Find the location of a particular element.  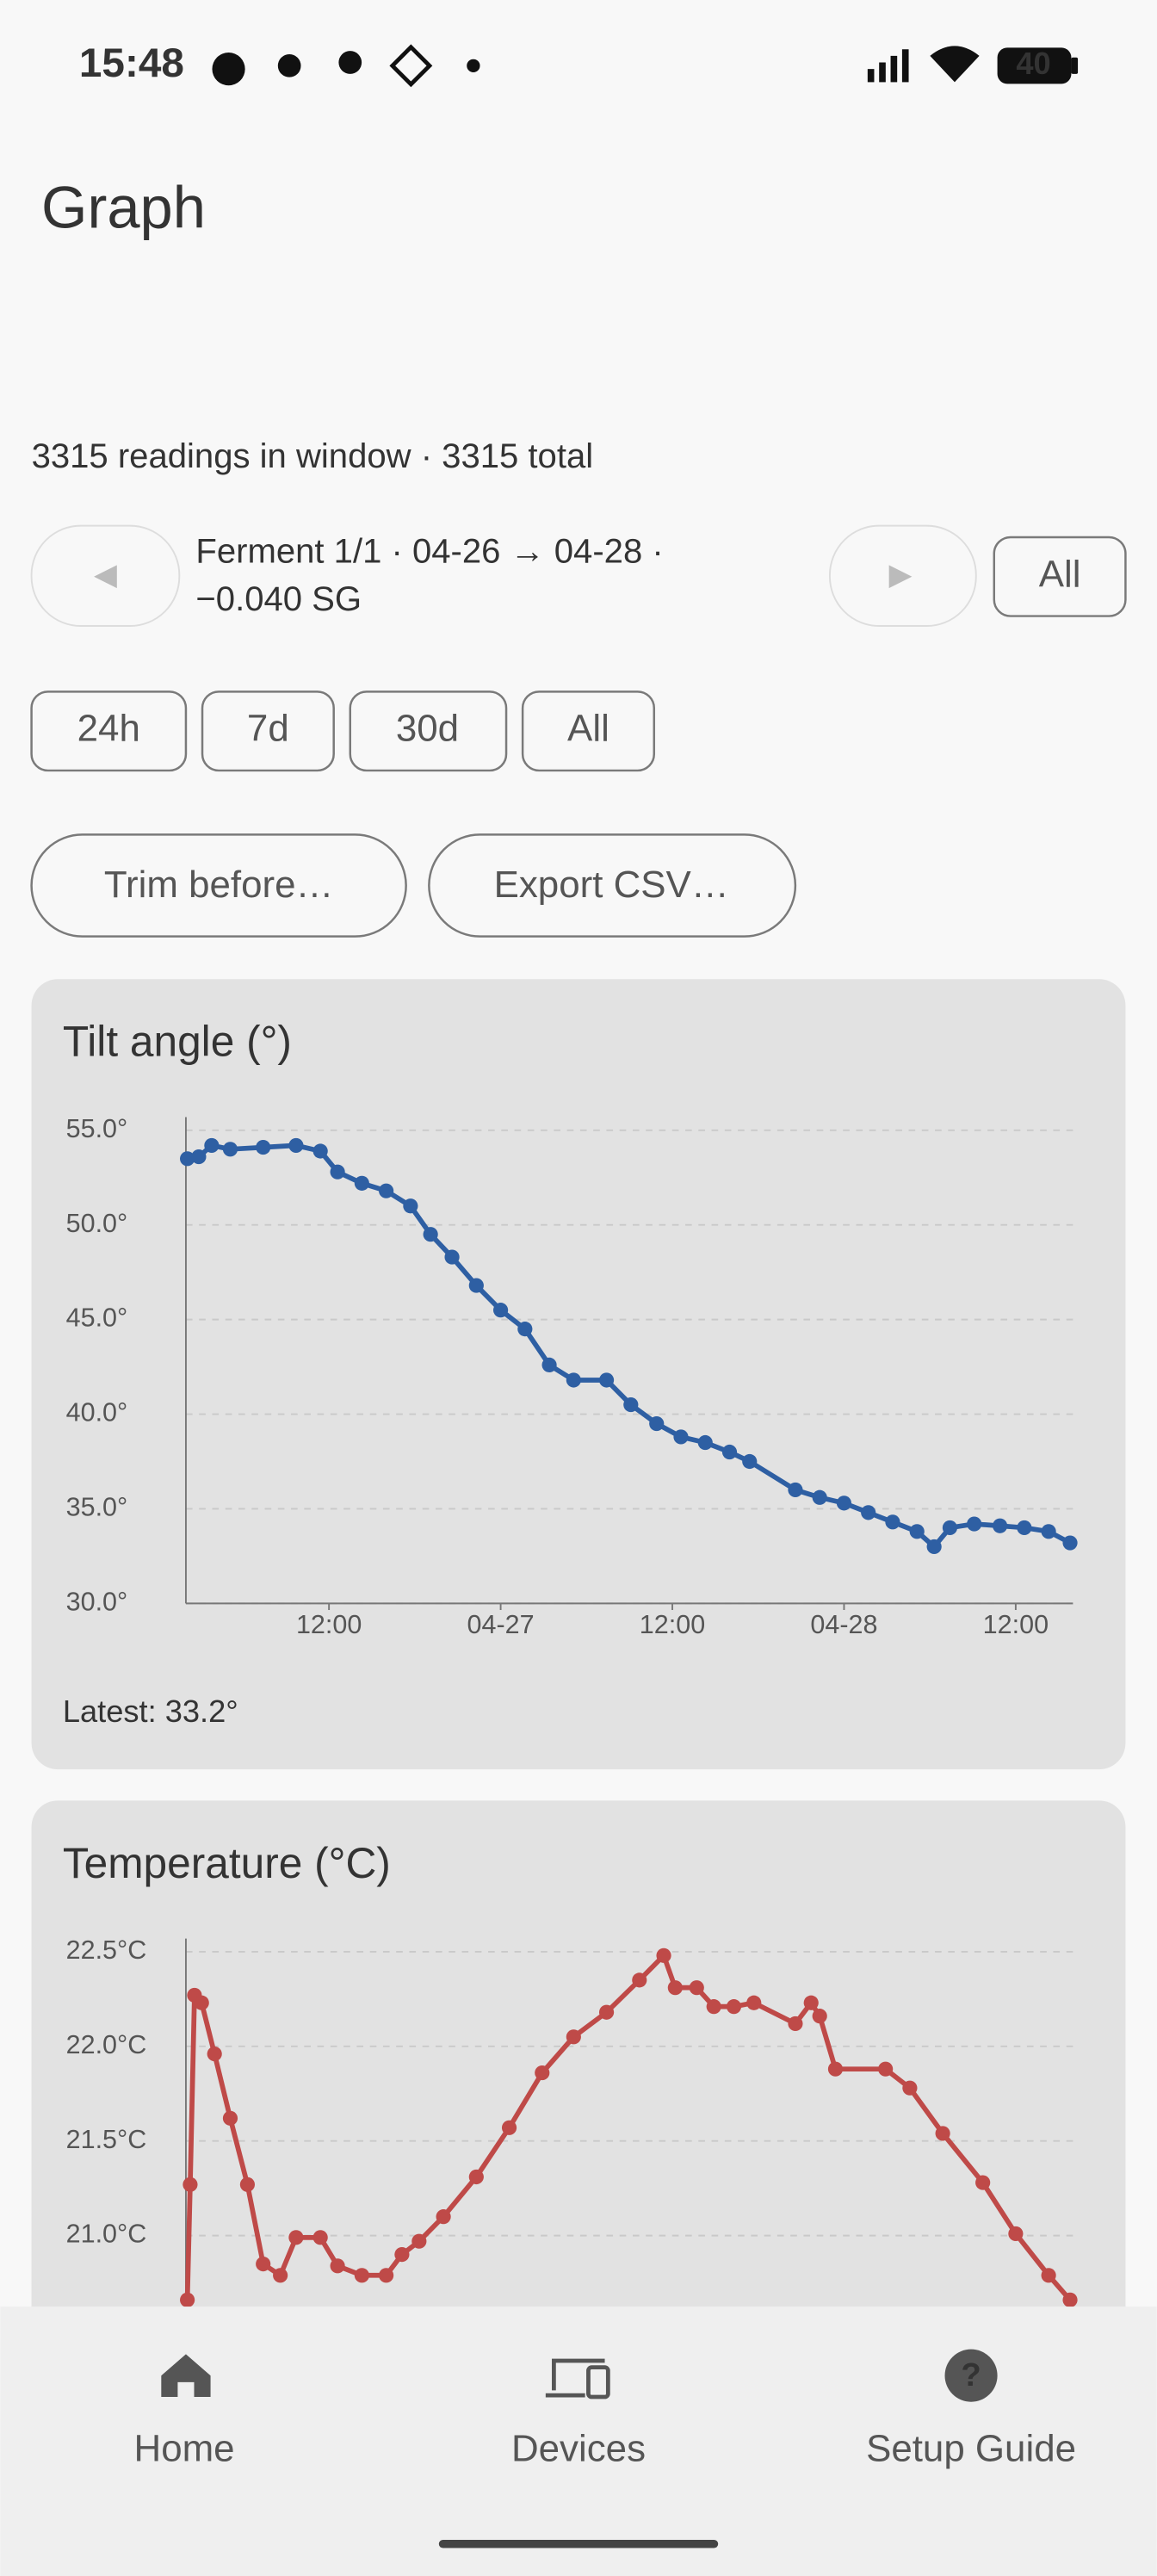

nav-label: Setup Guide is located at coordinates (971, 2449).